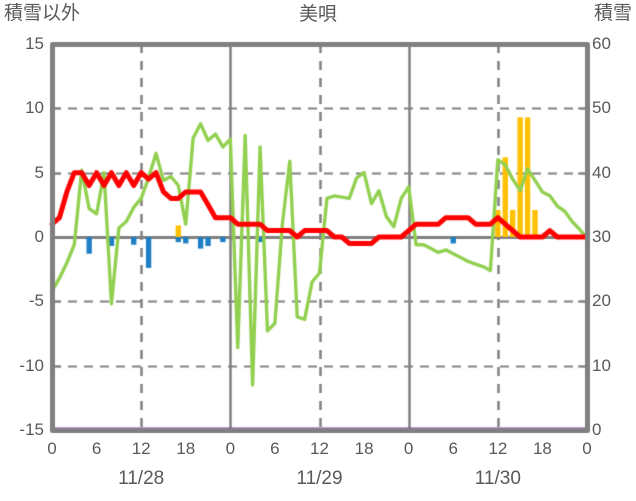 This screenshot has height=501, width=636. Describe the element at coordinates (36, 301) in the screenshot. I see `y-axis-left-tick: -5` at that location.